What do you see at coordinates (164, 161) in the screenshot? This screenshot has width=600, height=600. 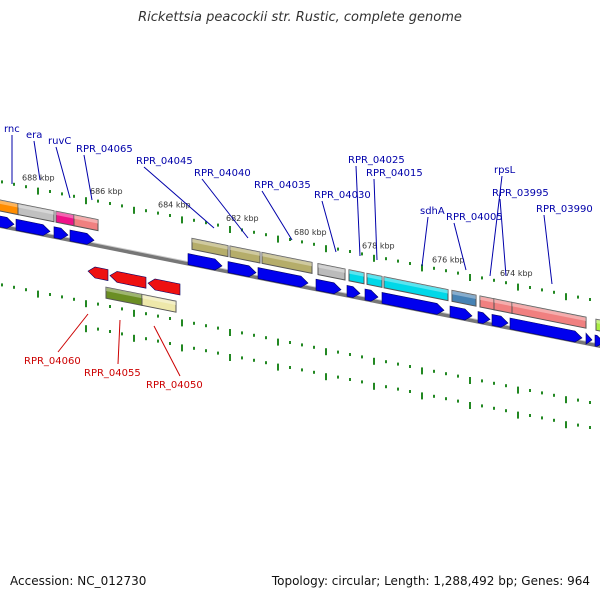 I see `gene-label: RPR_04045` at bounding box center [164, 161].